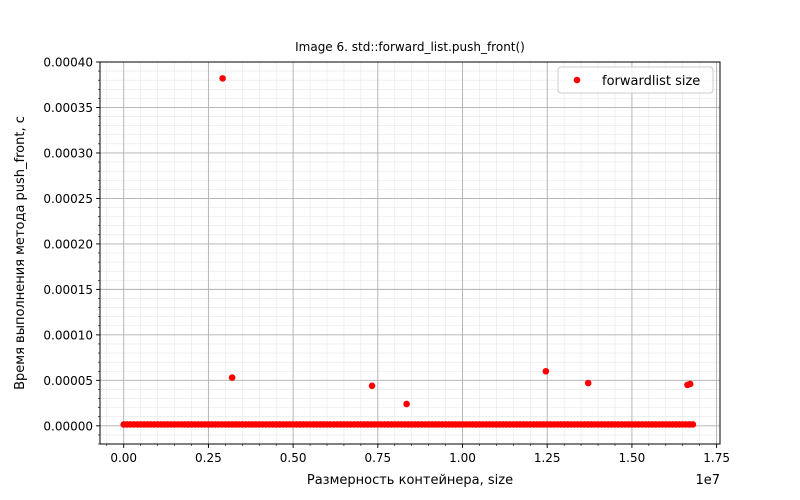 The width and height of the screenshot is (800, 500). Describe the element at coordinates (68, 290) in the screenshot. I see `y-tick-label: 0.00015` at that location.